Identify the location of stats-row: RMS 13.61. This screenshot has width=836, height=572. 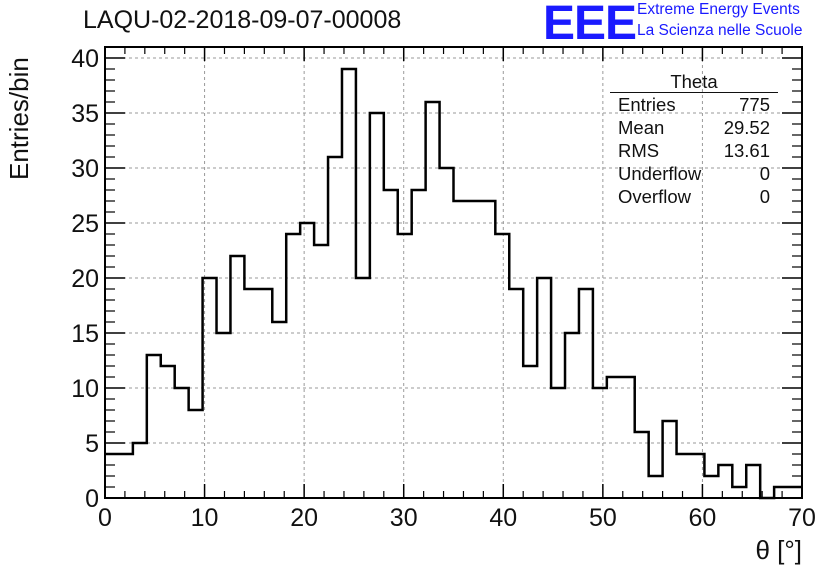
(694, 150).